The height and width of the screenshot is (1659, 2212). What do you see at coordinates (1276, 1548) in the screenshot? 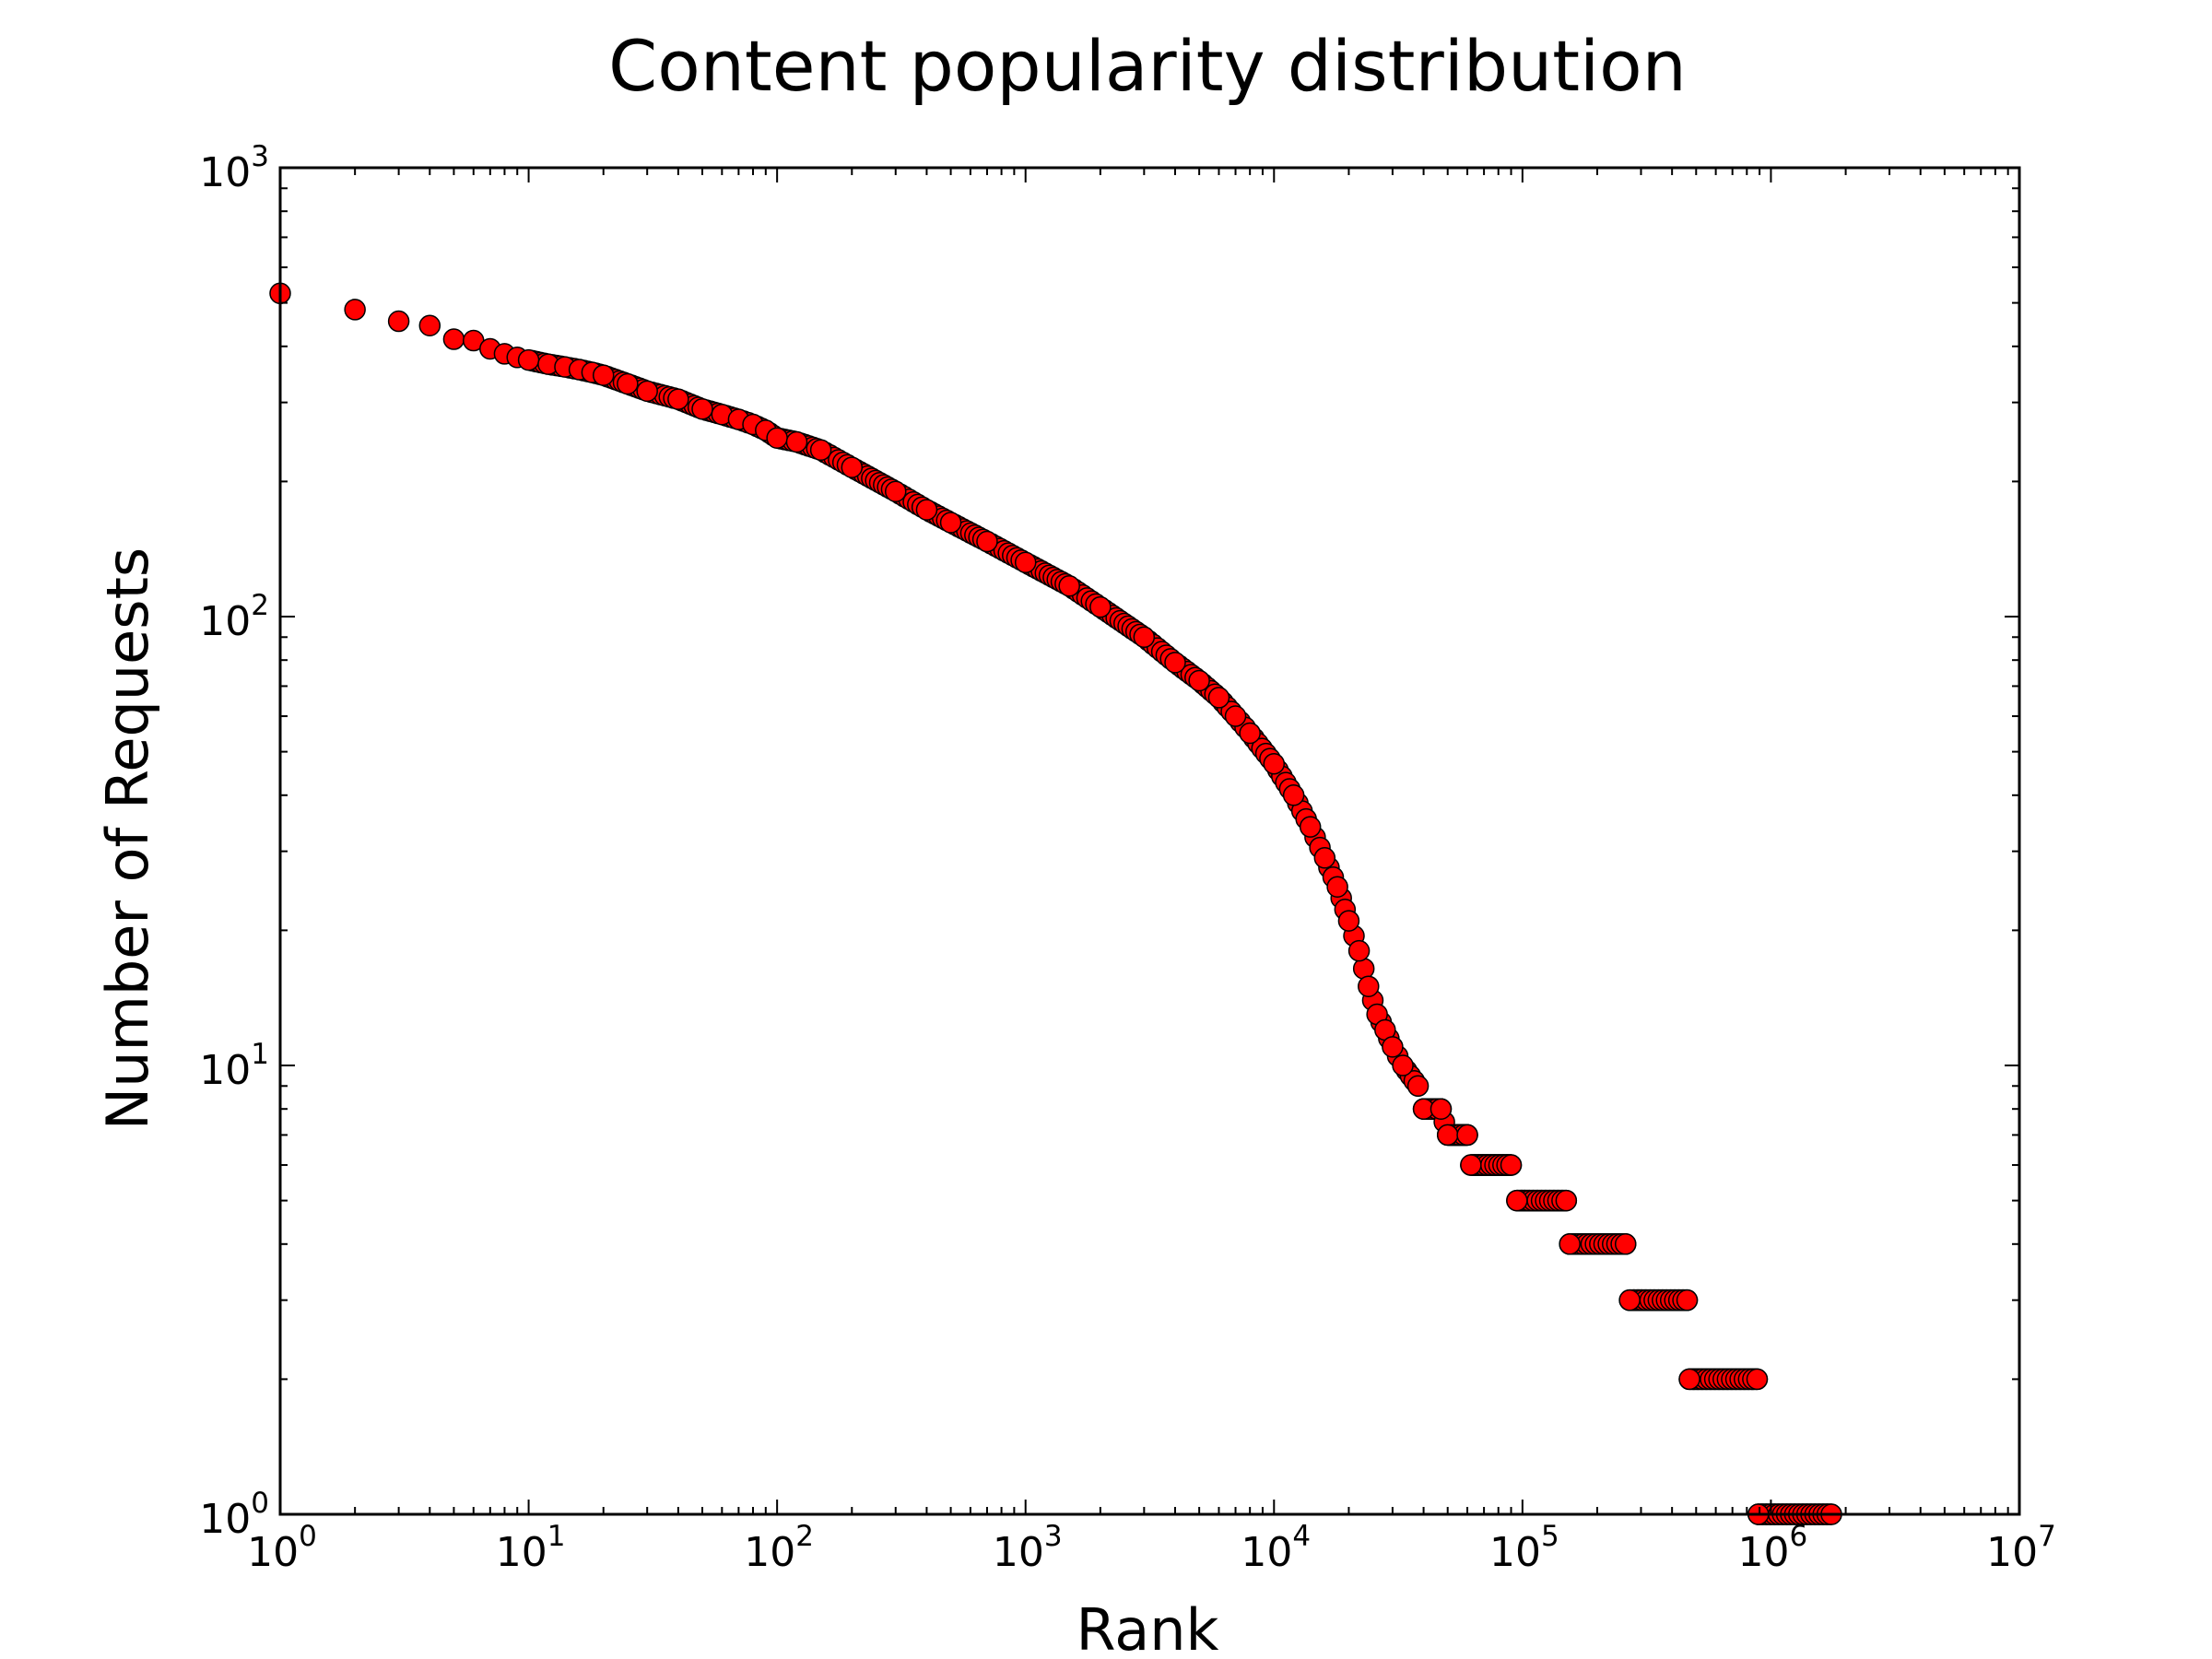
I see `x-tick-label: 10⁴` at bounding box center [1276, 1548].